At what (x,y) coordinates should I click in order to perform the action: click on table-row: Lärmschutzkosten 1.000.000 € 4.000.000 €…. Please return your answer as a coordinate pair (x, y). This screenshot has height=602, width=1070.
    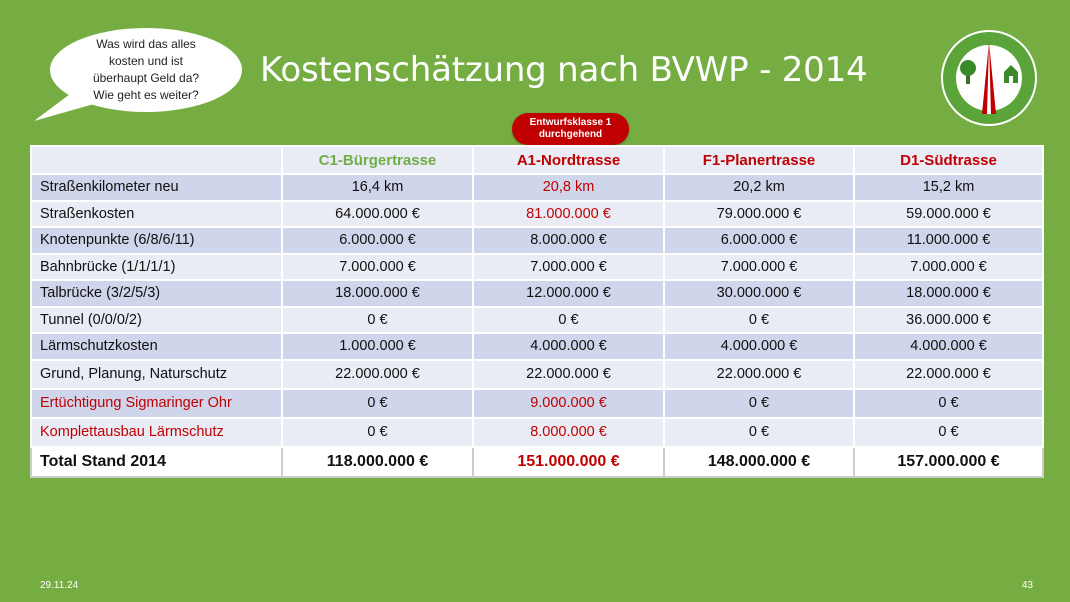
    Looking at the image, I should click on (537, 346).